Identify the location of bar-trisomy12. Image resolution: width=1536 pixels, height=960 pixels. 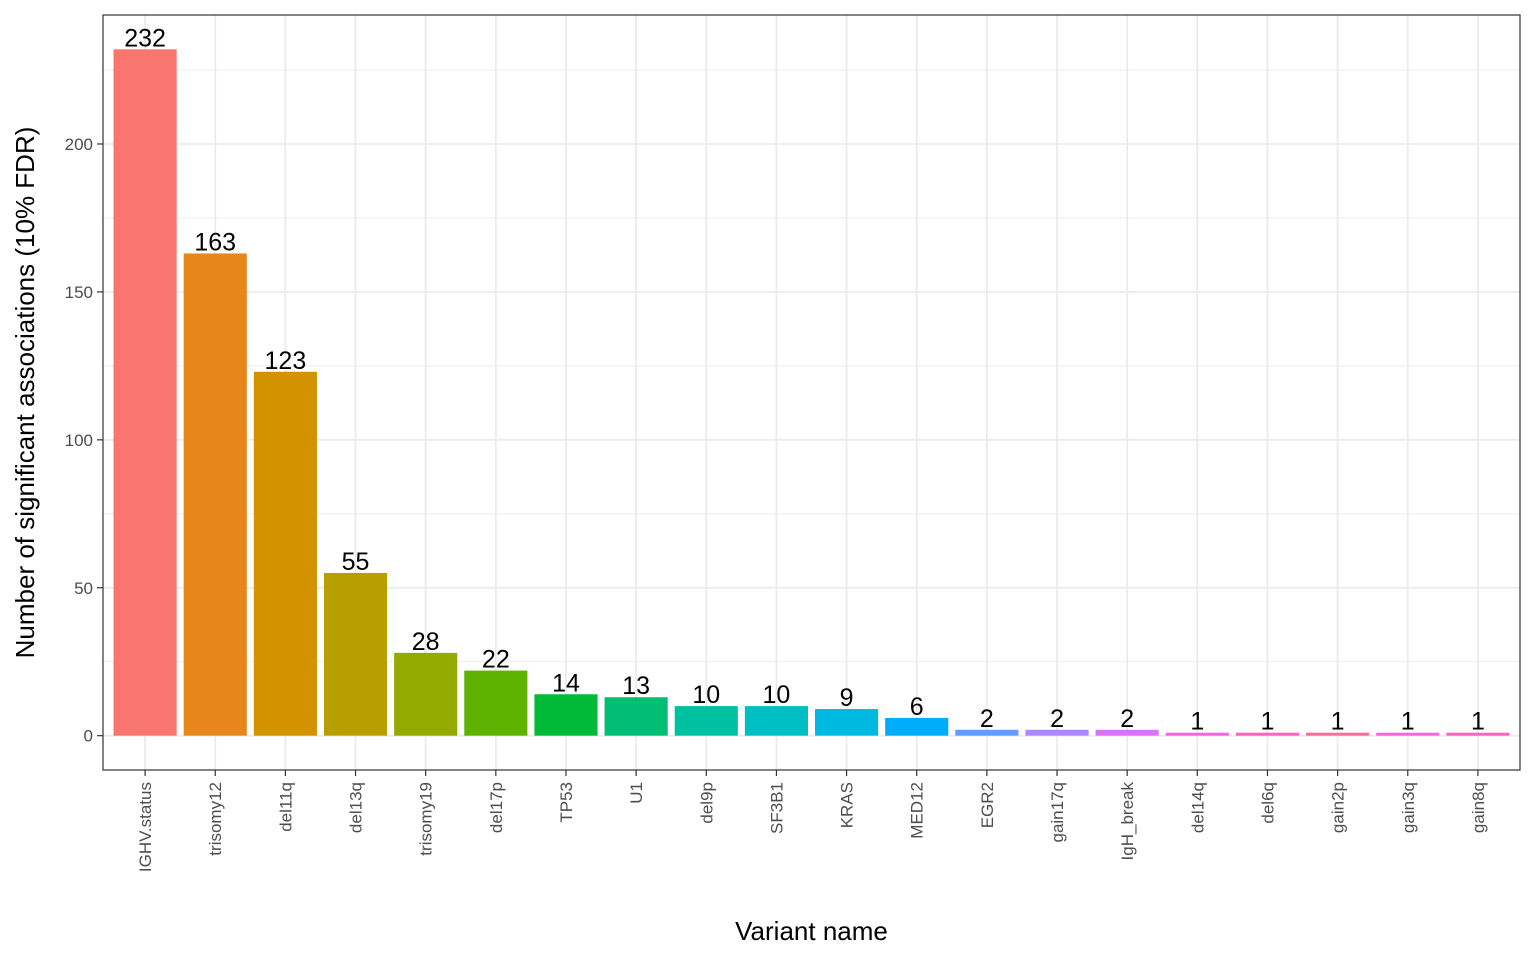
(215, 494).